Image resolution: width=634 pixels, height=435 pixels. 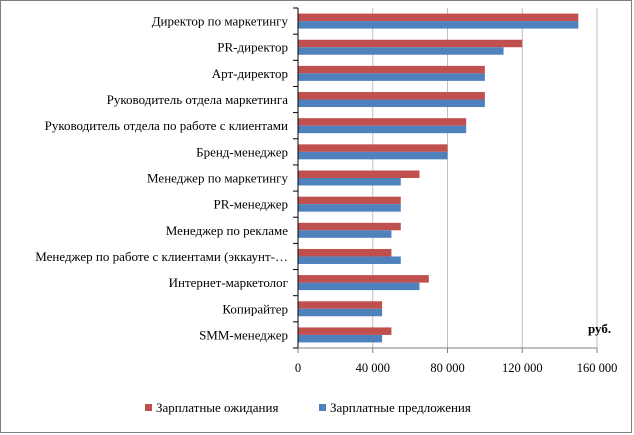 I want to click on category-label: PR-менеджер, so click(x=251, y=204).